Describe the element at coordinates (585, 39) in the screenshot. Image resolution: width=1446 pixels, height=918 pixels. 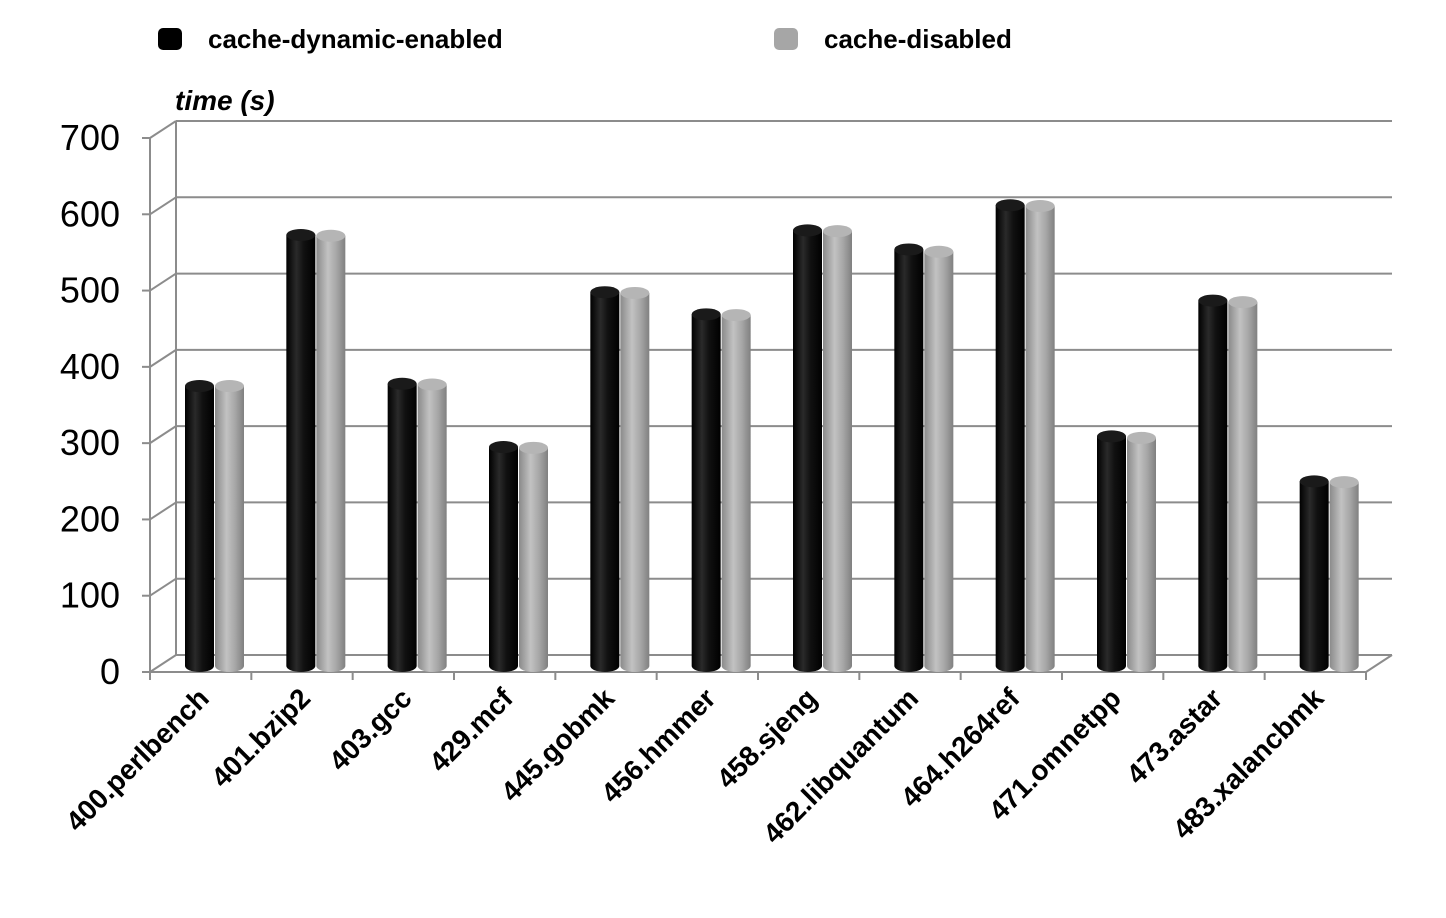
I see `legend: cache-dynamic-enabled cache-disabled` at that location.